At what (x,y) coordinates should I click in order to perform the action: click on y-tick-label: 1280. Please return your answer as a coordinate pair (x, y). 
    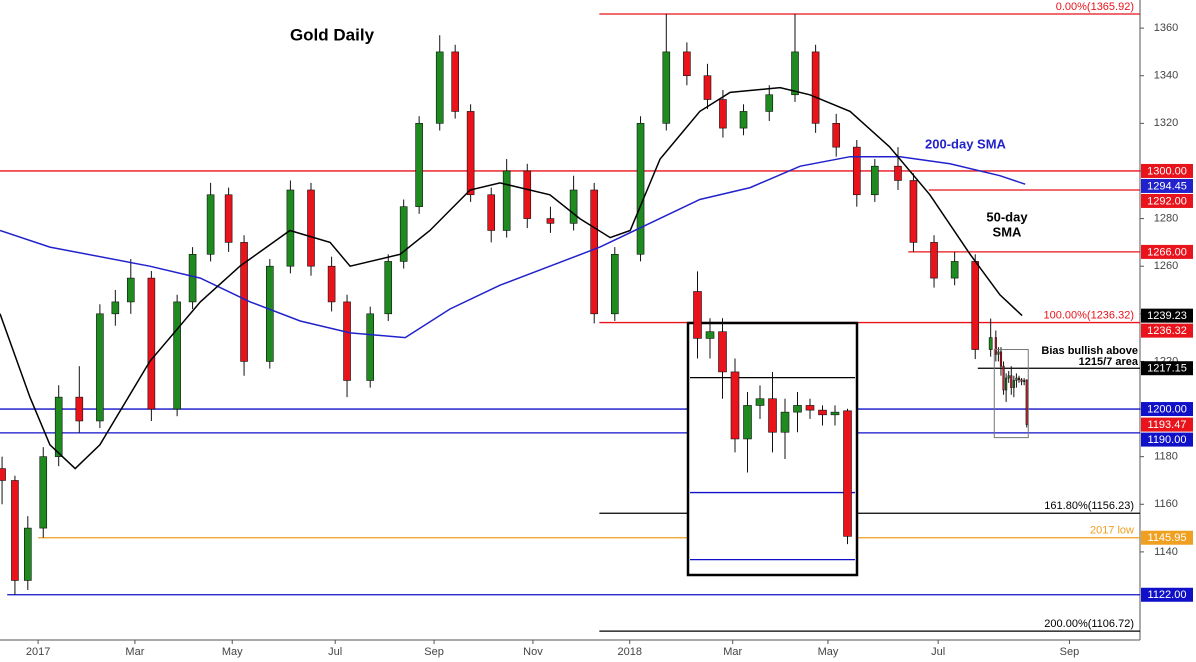
    Looking at the image, I should click on (1166, 218).